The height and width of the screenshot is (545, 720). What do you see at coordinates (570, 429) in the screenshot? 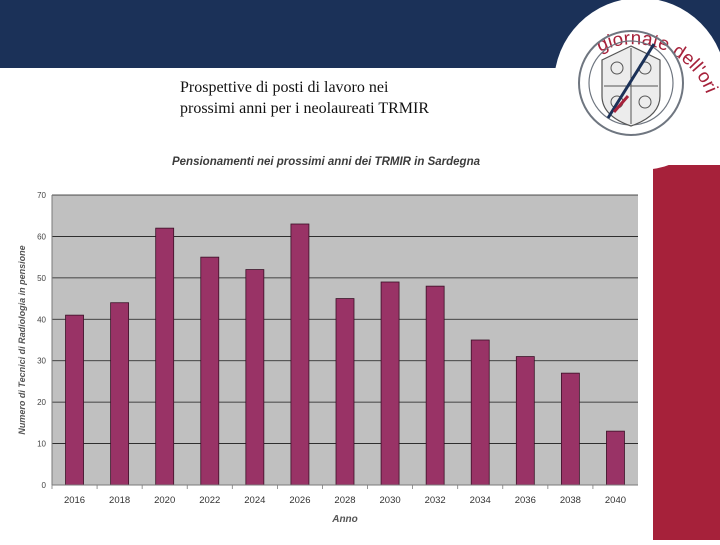
I see `bar-2038` at bounding box center [570, 429].